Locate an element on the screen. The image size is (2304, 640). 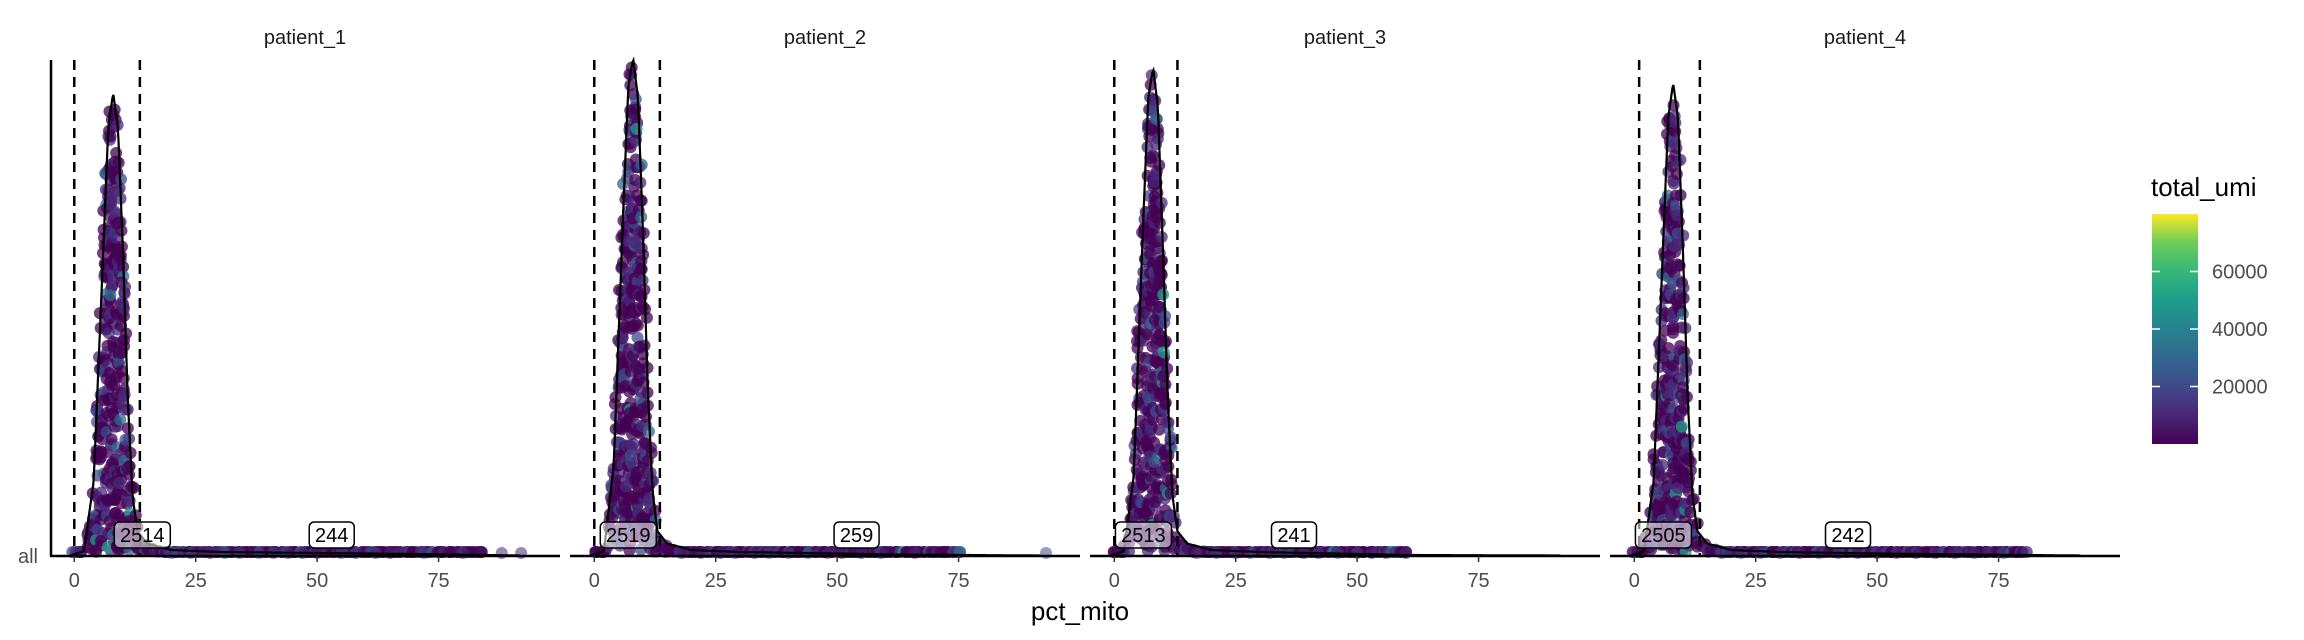
count-label: 241 is located at coordinates (1294, 535).